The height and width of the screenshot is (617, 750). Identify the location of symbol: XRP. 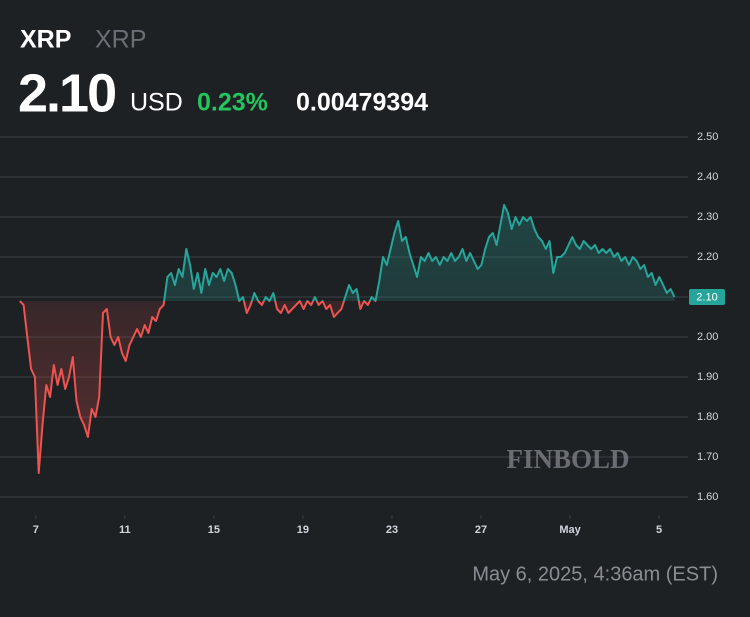
(45, 40).